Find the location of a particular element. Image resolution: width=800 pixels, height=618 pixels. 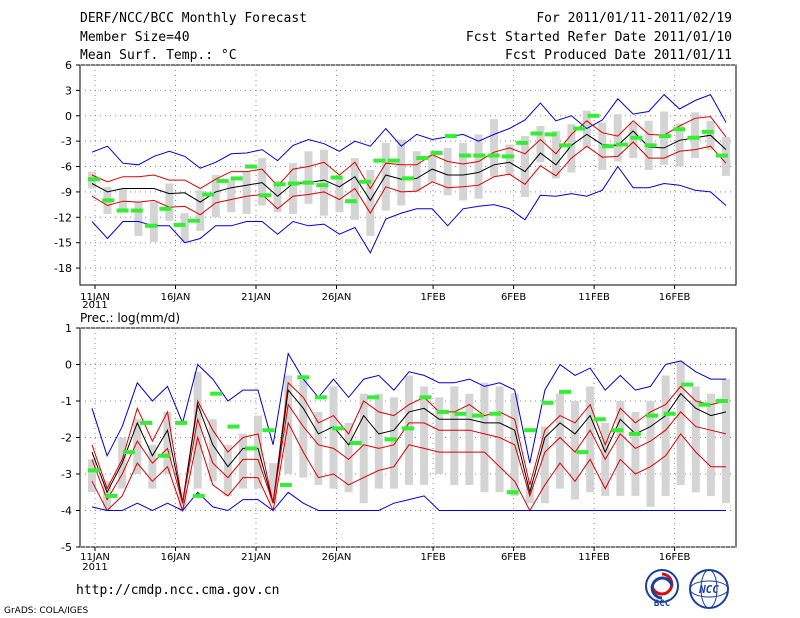

prec-series-min is located at coordinates (408, 501).